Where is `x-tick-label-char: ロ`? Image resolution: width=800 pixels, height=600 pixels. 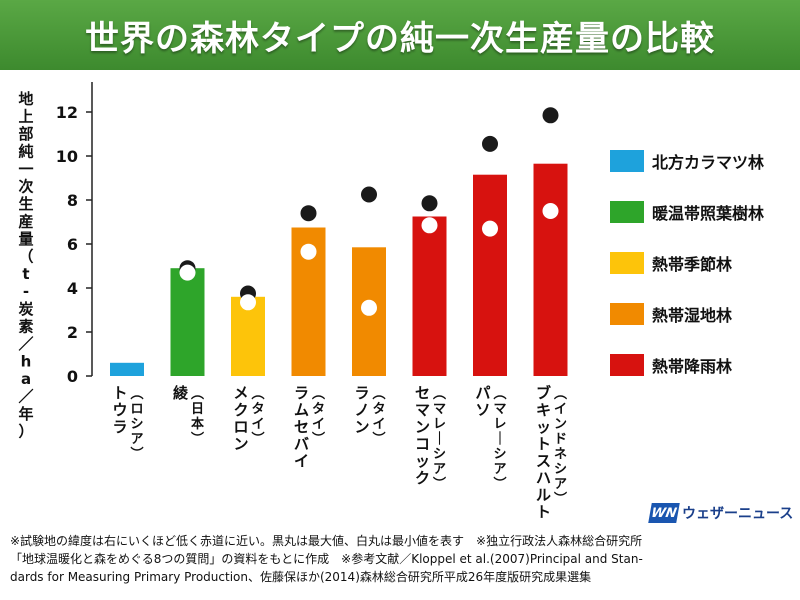
x-tick-label-char: ロ is located at coordinates (240, 427).